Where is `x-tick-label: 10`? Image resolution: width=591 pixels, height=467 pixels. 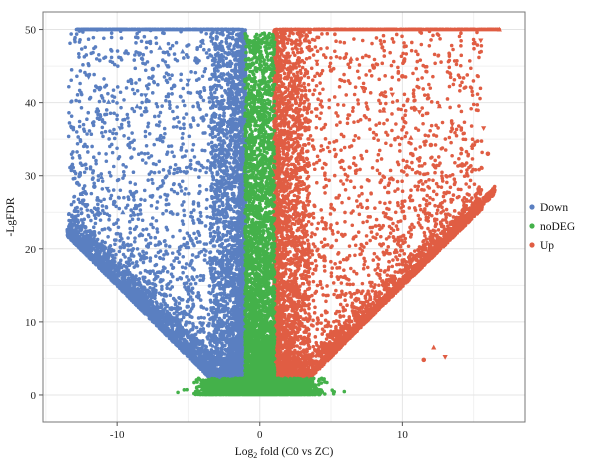 x-tick-label: 10 is located at coordinates (403, 435).